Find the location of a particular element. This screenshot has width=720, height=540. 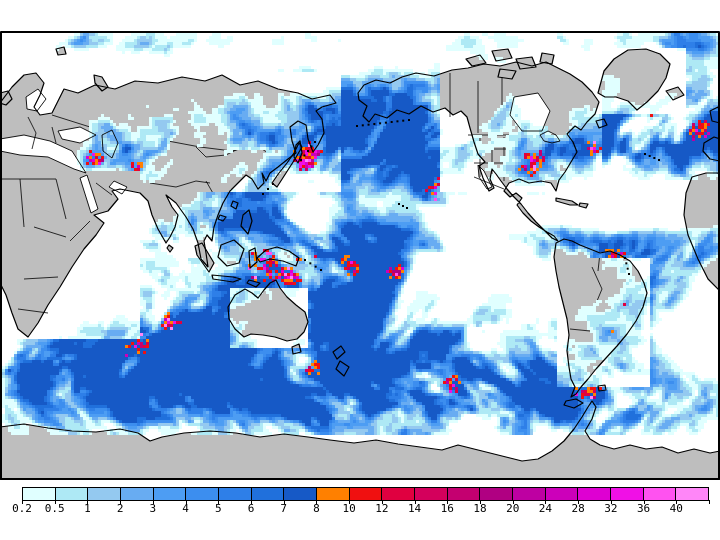

colorbar is located at coordinates (365, 494).